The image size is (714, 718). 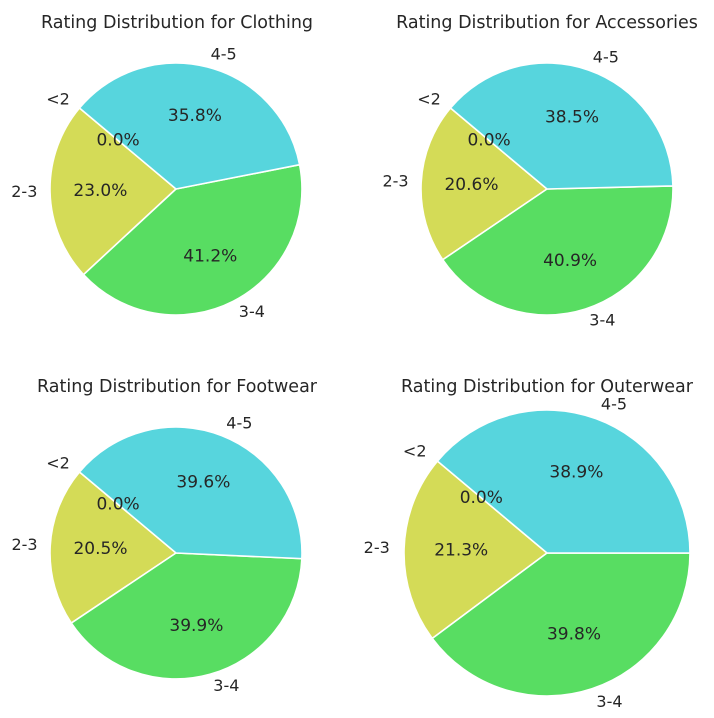 What do you see at coordinates (576, 472) in the screenshot?
I see `slice-percent-4-5: 38.9%` at bounding box center [576, 472].